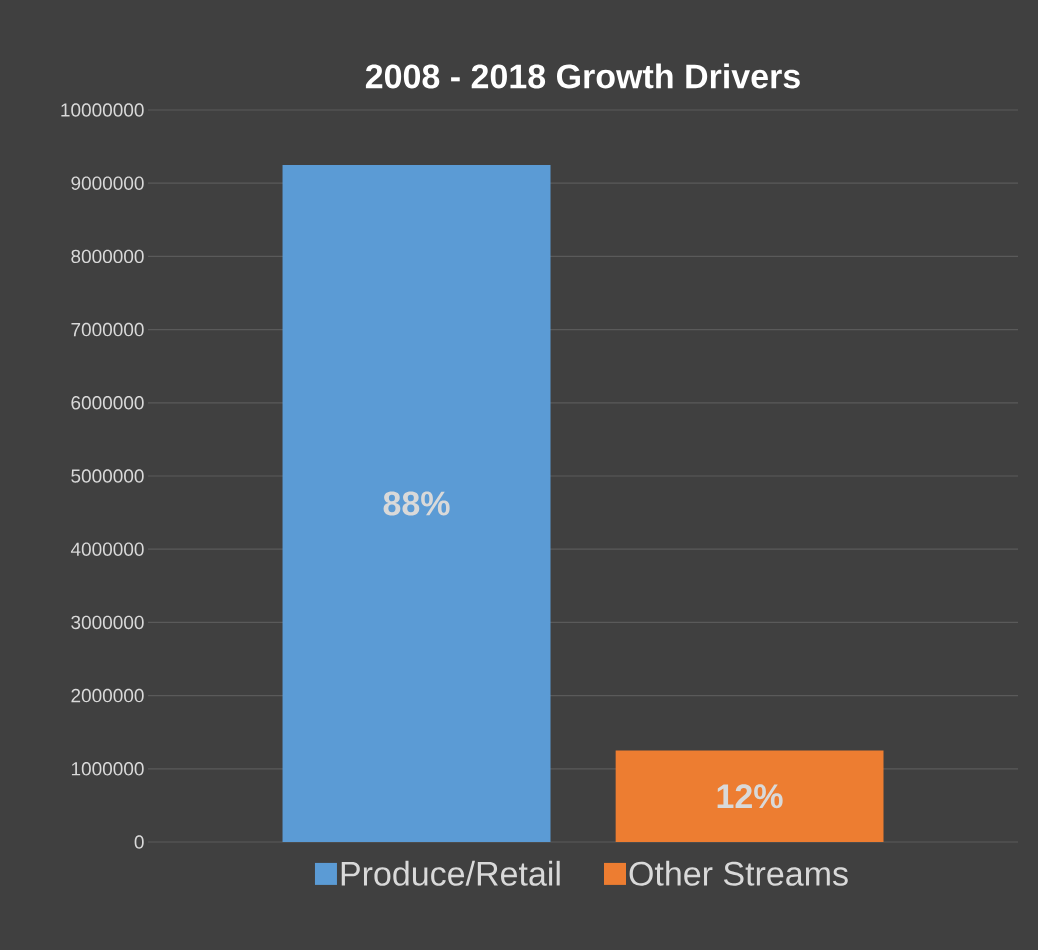 The height and width of the screenshot is (950, 1038). I want to click on chart-title: 2008 - 2018 Growth Drivers, so click(582, 76).